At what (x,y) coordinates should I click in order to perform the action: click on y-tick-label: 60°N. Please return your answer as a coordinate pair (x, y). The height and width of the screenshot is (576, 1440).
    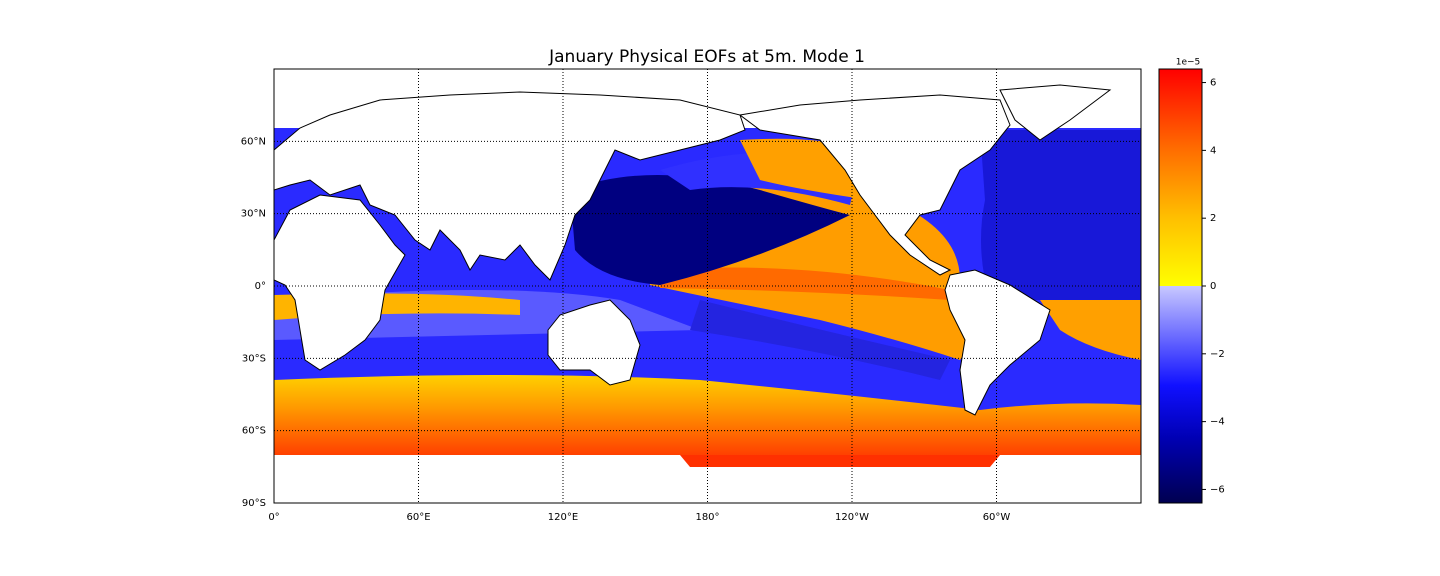
    Looking at the image, I should click on (253, 141).